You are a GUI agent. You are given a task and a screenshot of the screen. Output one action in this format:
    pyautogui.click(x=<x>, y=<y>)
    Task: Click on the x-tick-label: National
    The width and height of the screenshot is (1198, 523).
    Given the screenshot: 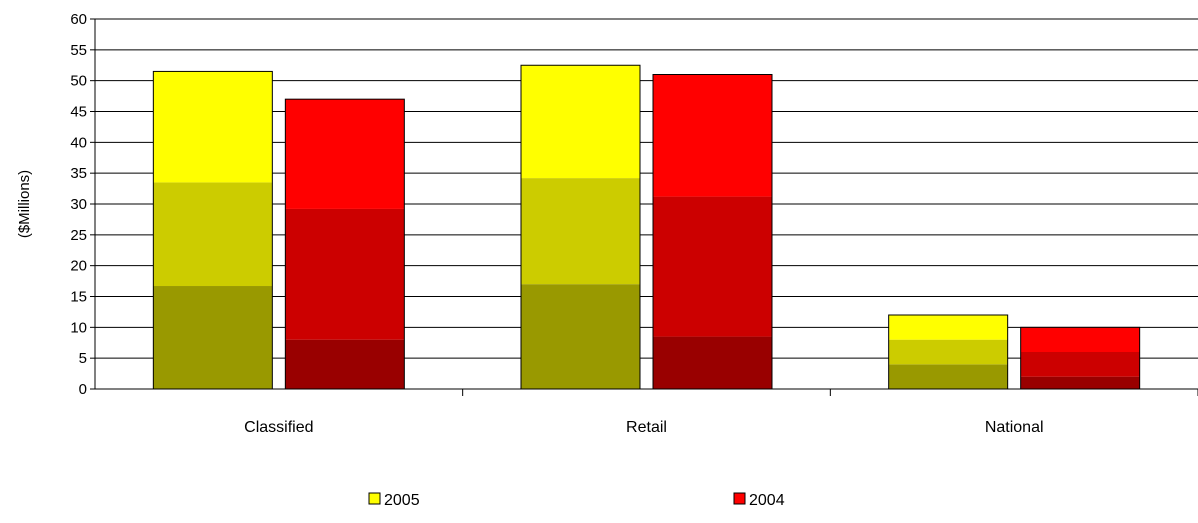 What is the action you would take?
    pyautogui.click(x=1014, y=427)
    